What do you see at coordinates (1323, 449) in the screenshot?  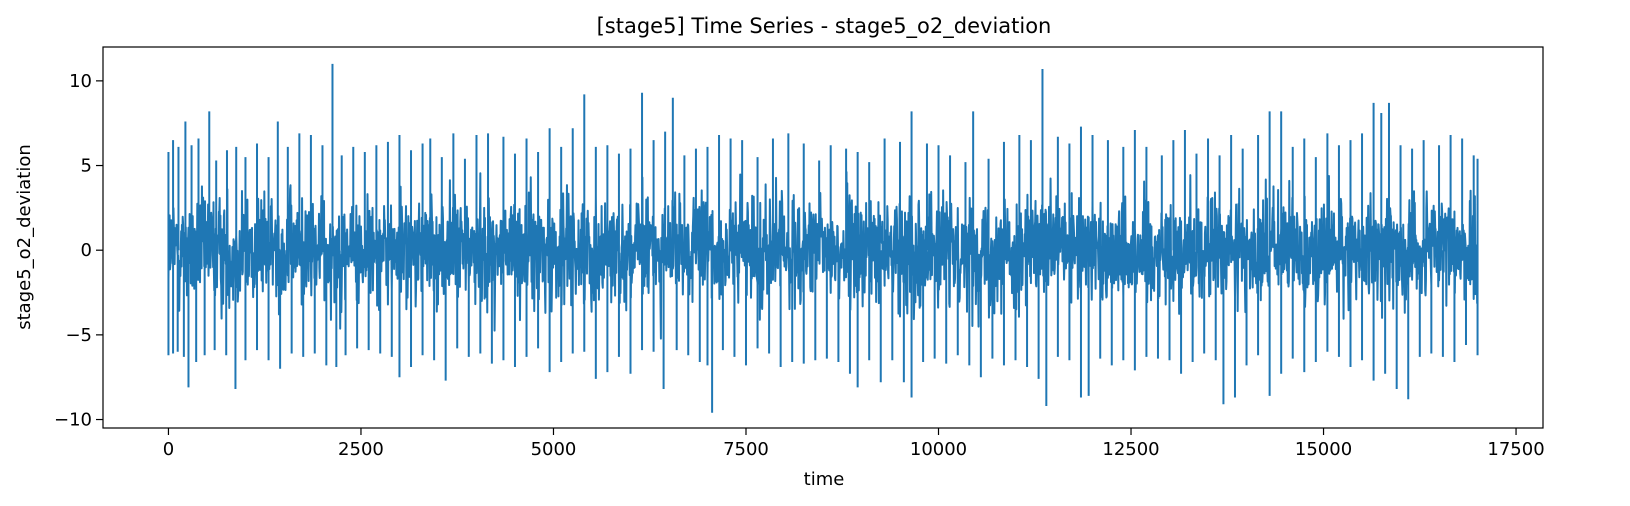 I see `x-tick-label: 15000` at bounding box center [1323, 449].